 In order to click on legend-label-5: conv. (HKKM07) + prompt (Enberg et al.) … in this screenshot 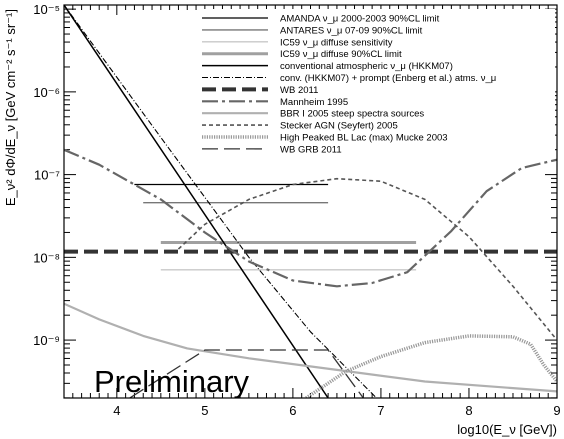, I will do `click(388, 78)`.